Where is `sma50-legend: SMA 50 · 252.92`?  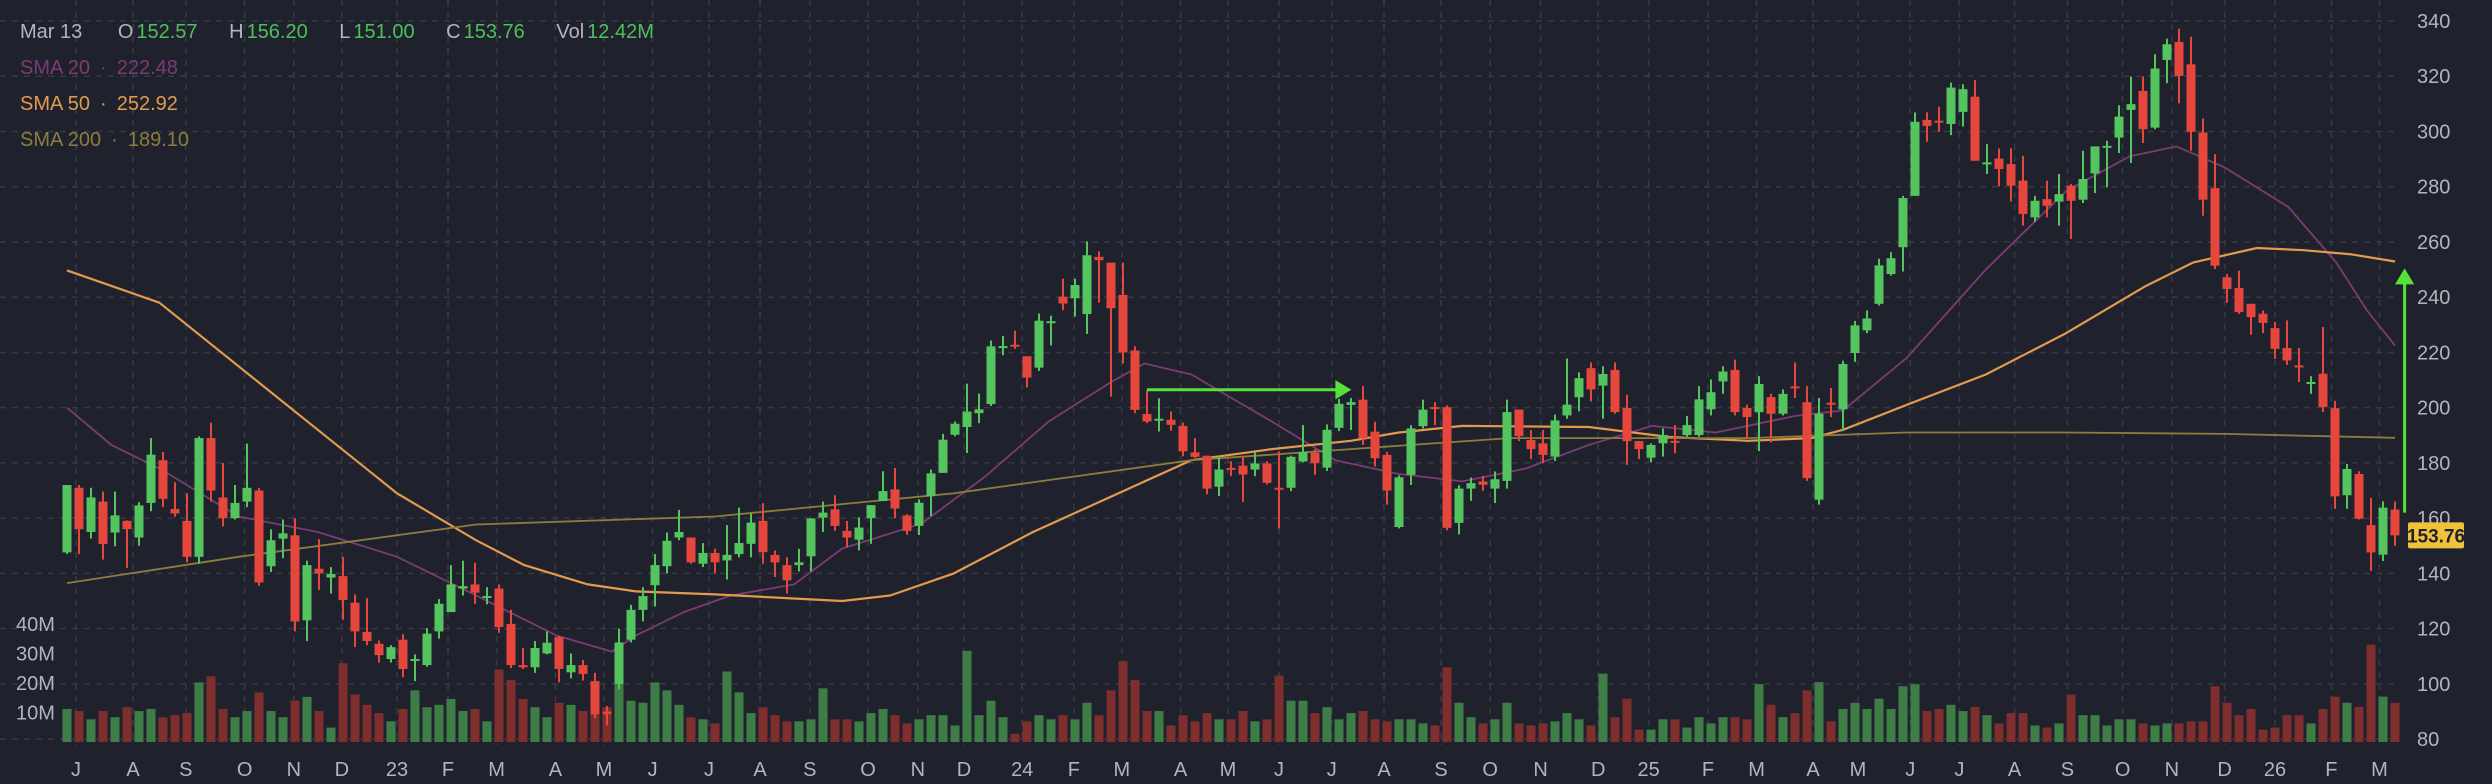
sma50-legend: SMA 50 · 252.92 is located at coordinates (350, 104).